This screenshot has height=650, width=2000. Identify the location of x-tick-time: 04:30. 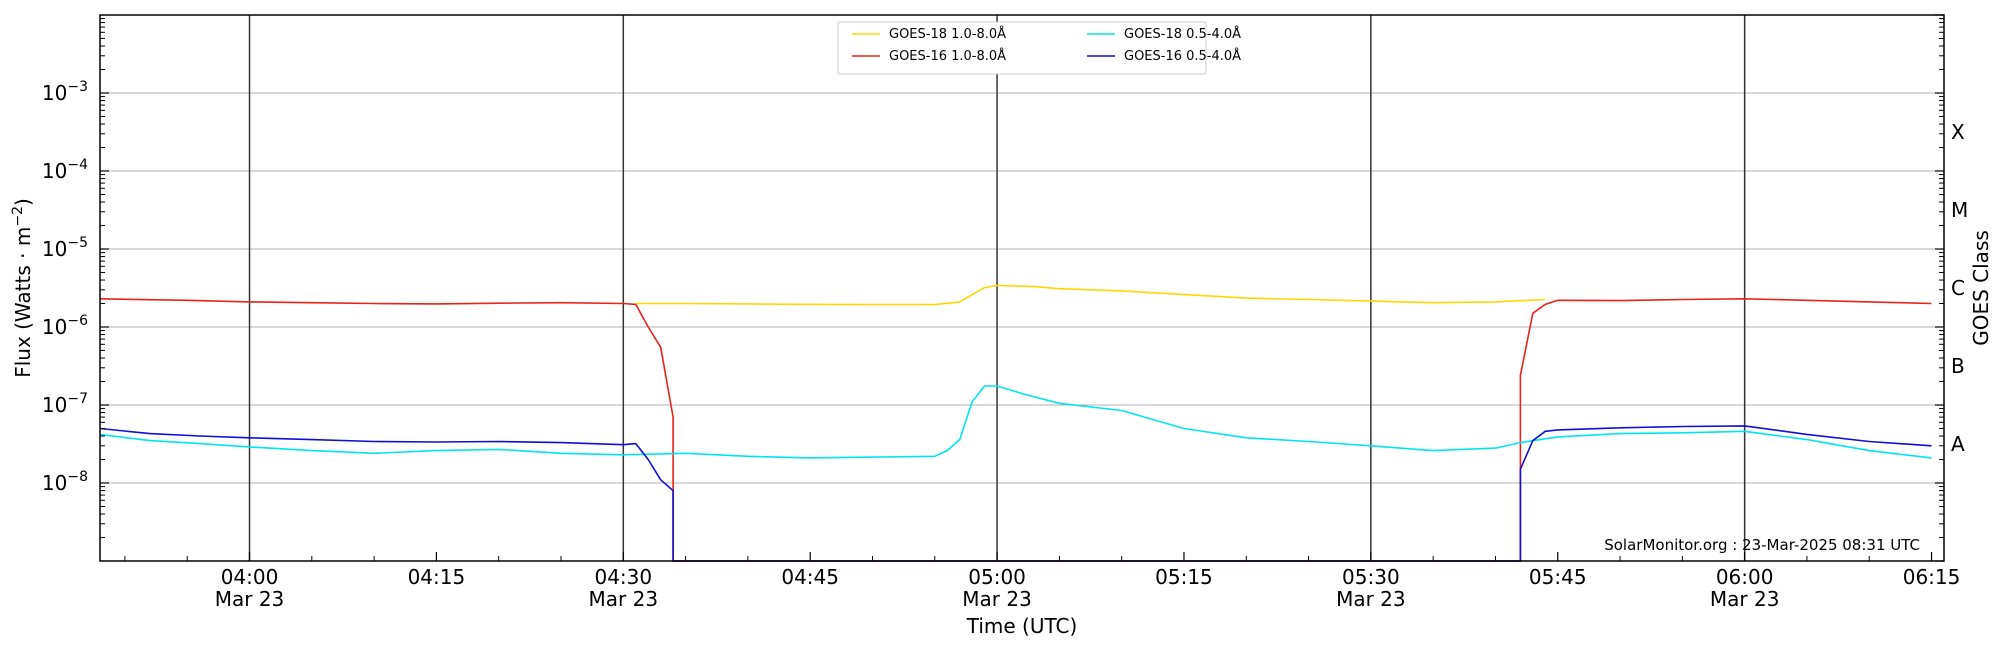
(623, 577).